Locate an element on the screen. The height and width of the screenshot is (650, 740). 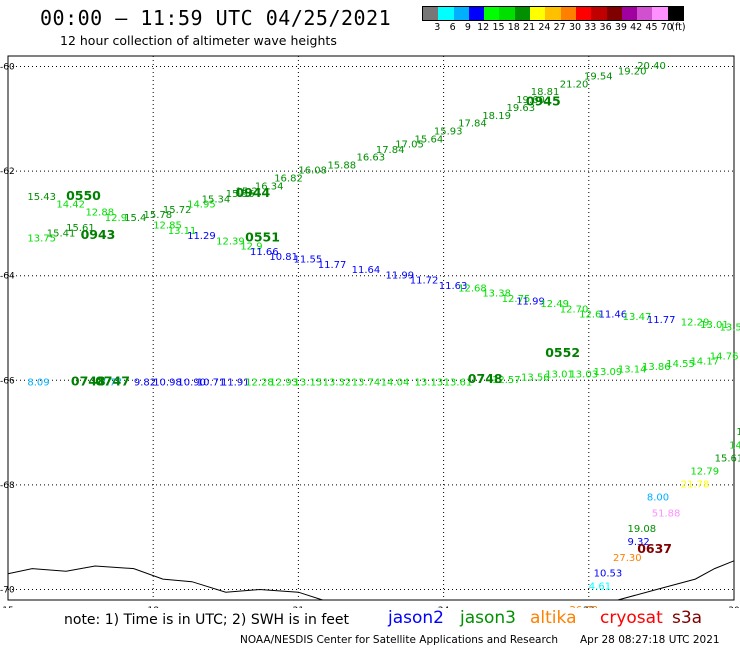
track-id-label: 0943 is located at coordinates (98, 234).